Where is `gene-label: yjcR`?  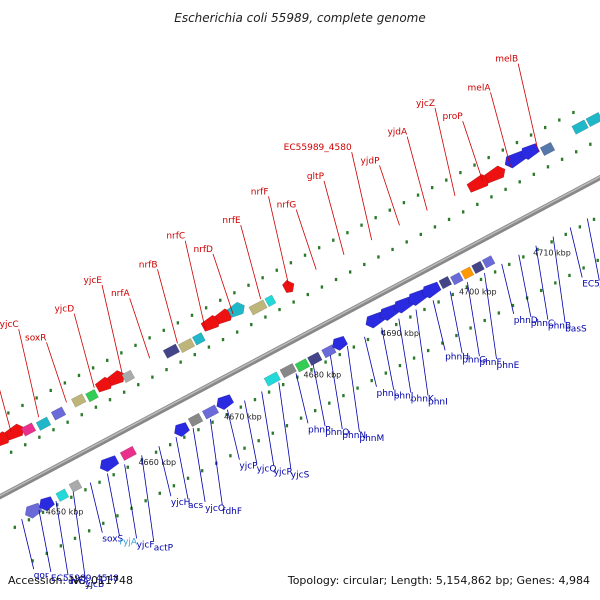 gene-label: yjcR is located at coordinates (283, 473).